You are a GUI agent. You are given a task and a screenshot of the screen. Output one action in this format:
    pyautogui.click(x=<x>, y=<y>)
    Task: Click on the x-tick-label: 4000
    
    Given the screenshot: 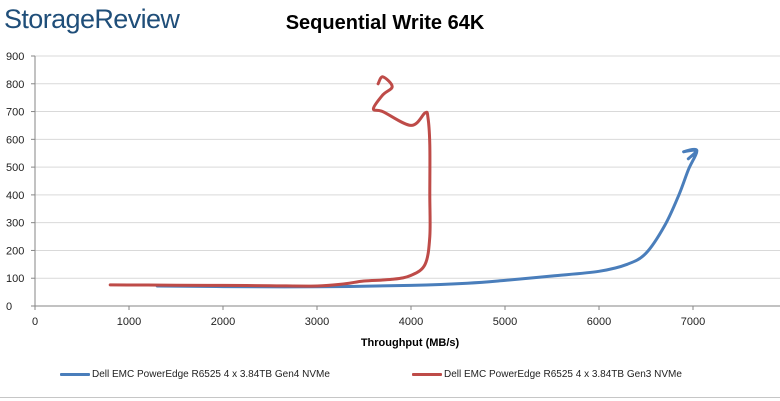 What is the action you would take?
    pyautogui.click(x=411, y=322)
    